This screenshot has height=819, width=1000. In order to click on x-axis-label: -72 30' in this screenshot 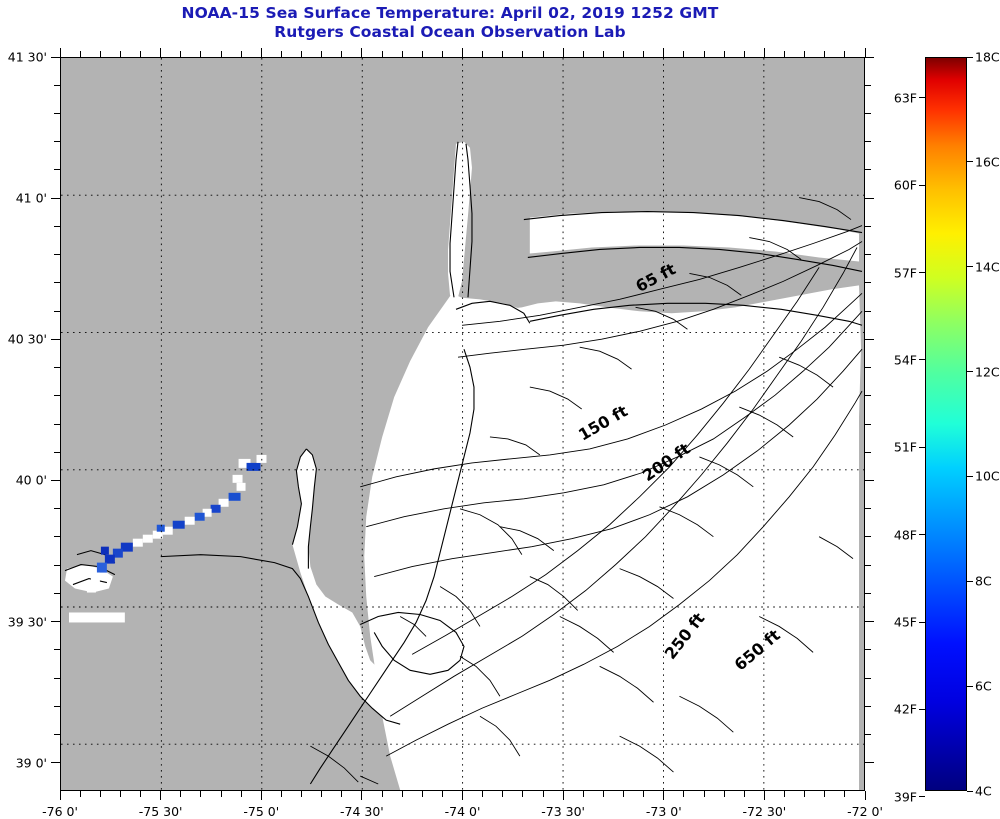, I will do `click(764, 811)`.